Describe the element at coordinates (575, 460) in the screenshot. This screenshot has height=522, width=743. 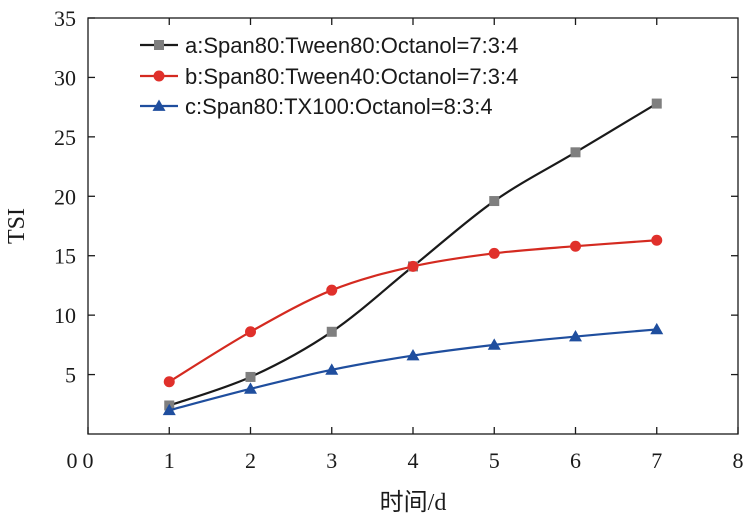
I see `x-tick-label-6: 6` at that location.